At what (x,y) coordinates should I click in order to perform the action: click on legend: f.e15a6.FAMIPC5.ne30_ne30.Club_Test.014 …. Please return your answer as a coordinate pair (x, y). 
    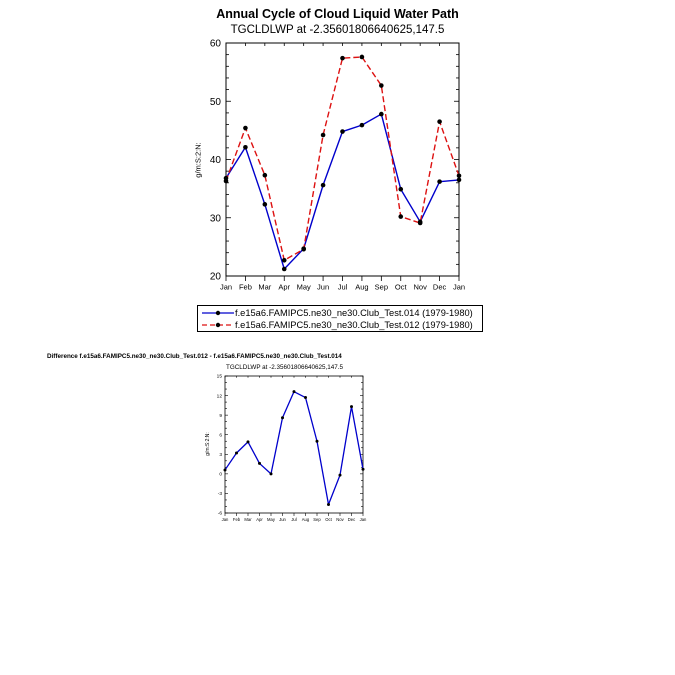
    Looking at the image, I should click on (340, 318).